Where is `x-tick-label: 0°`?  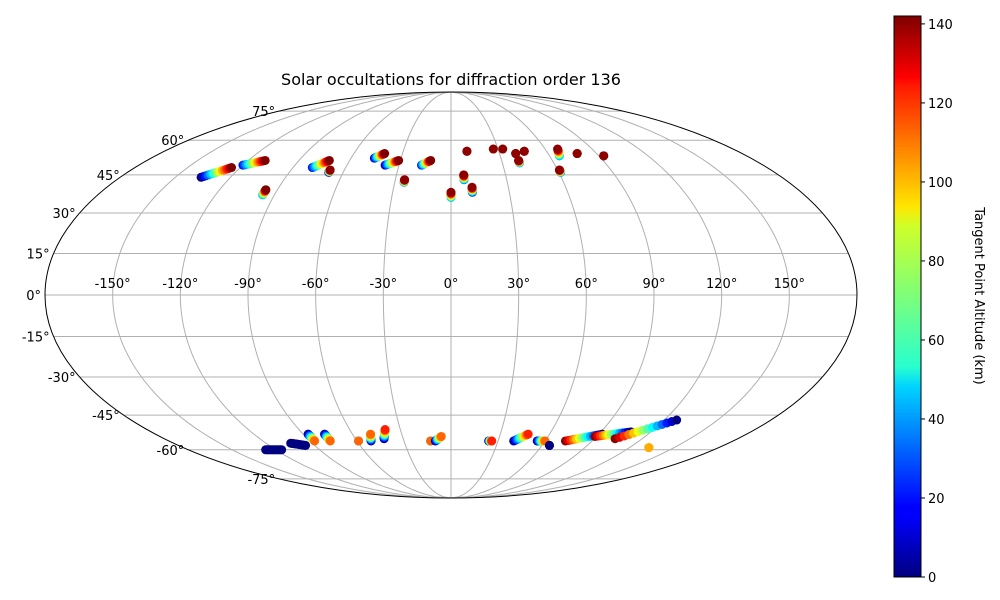
x-tick-label: 0° is located at coordinates (451, 284).